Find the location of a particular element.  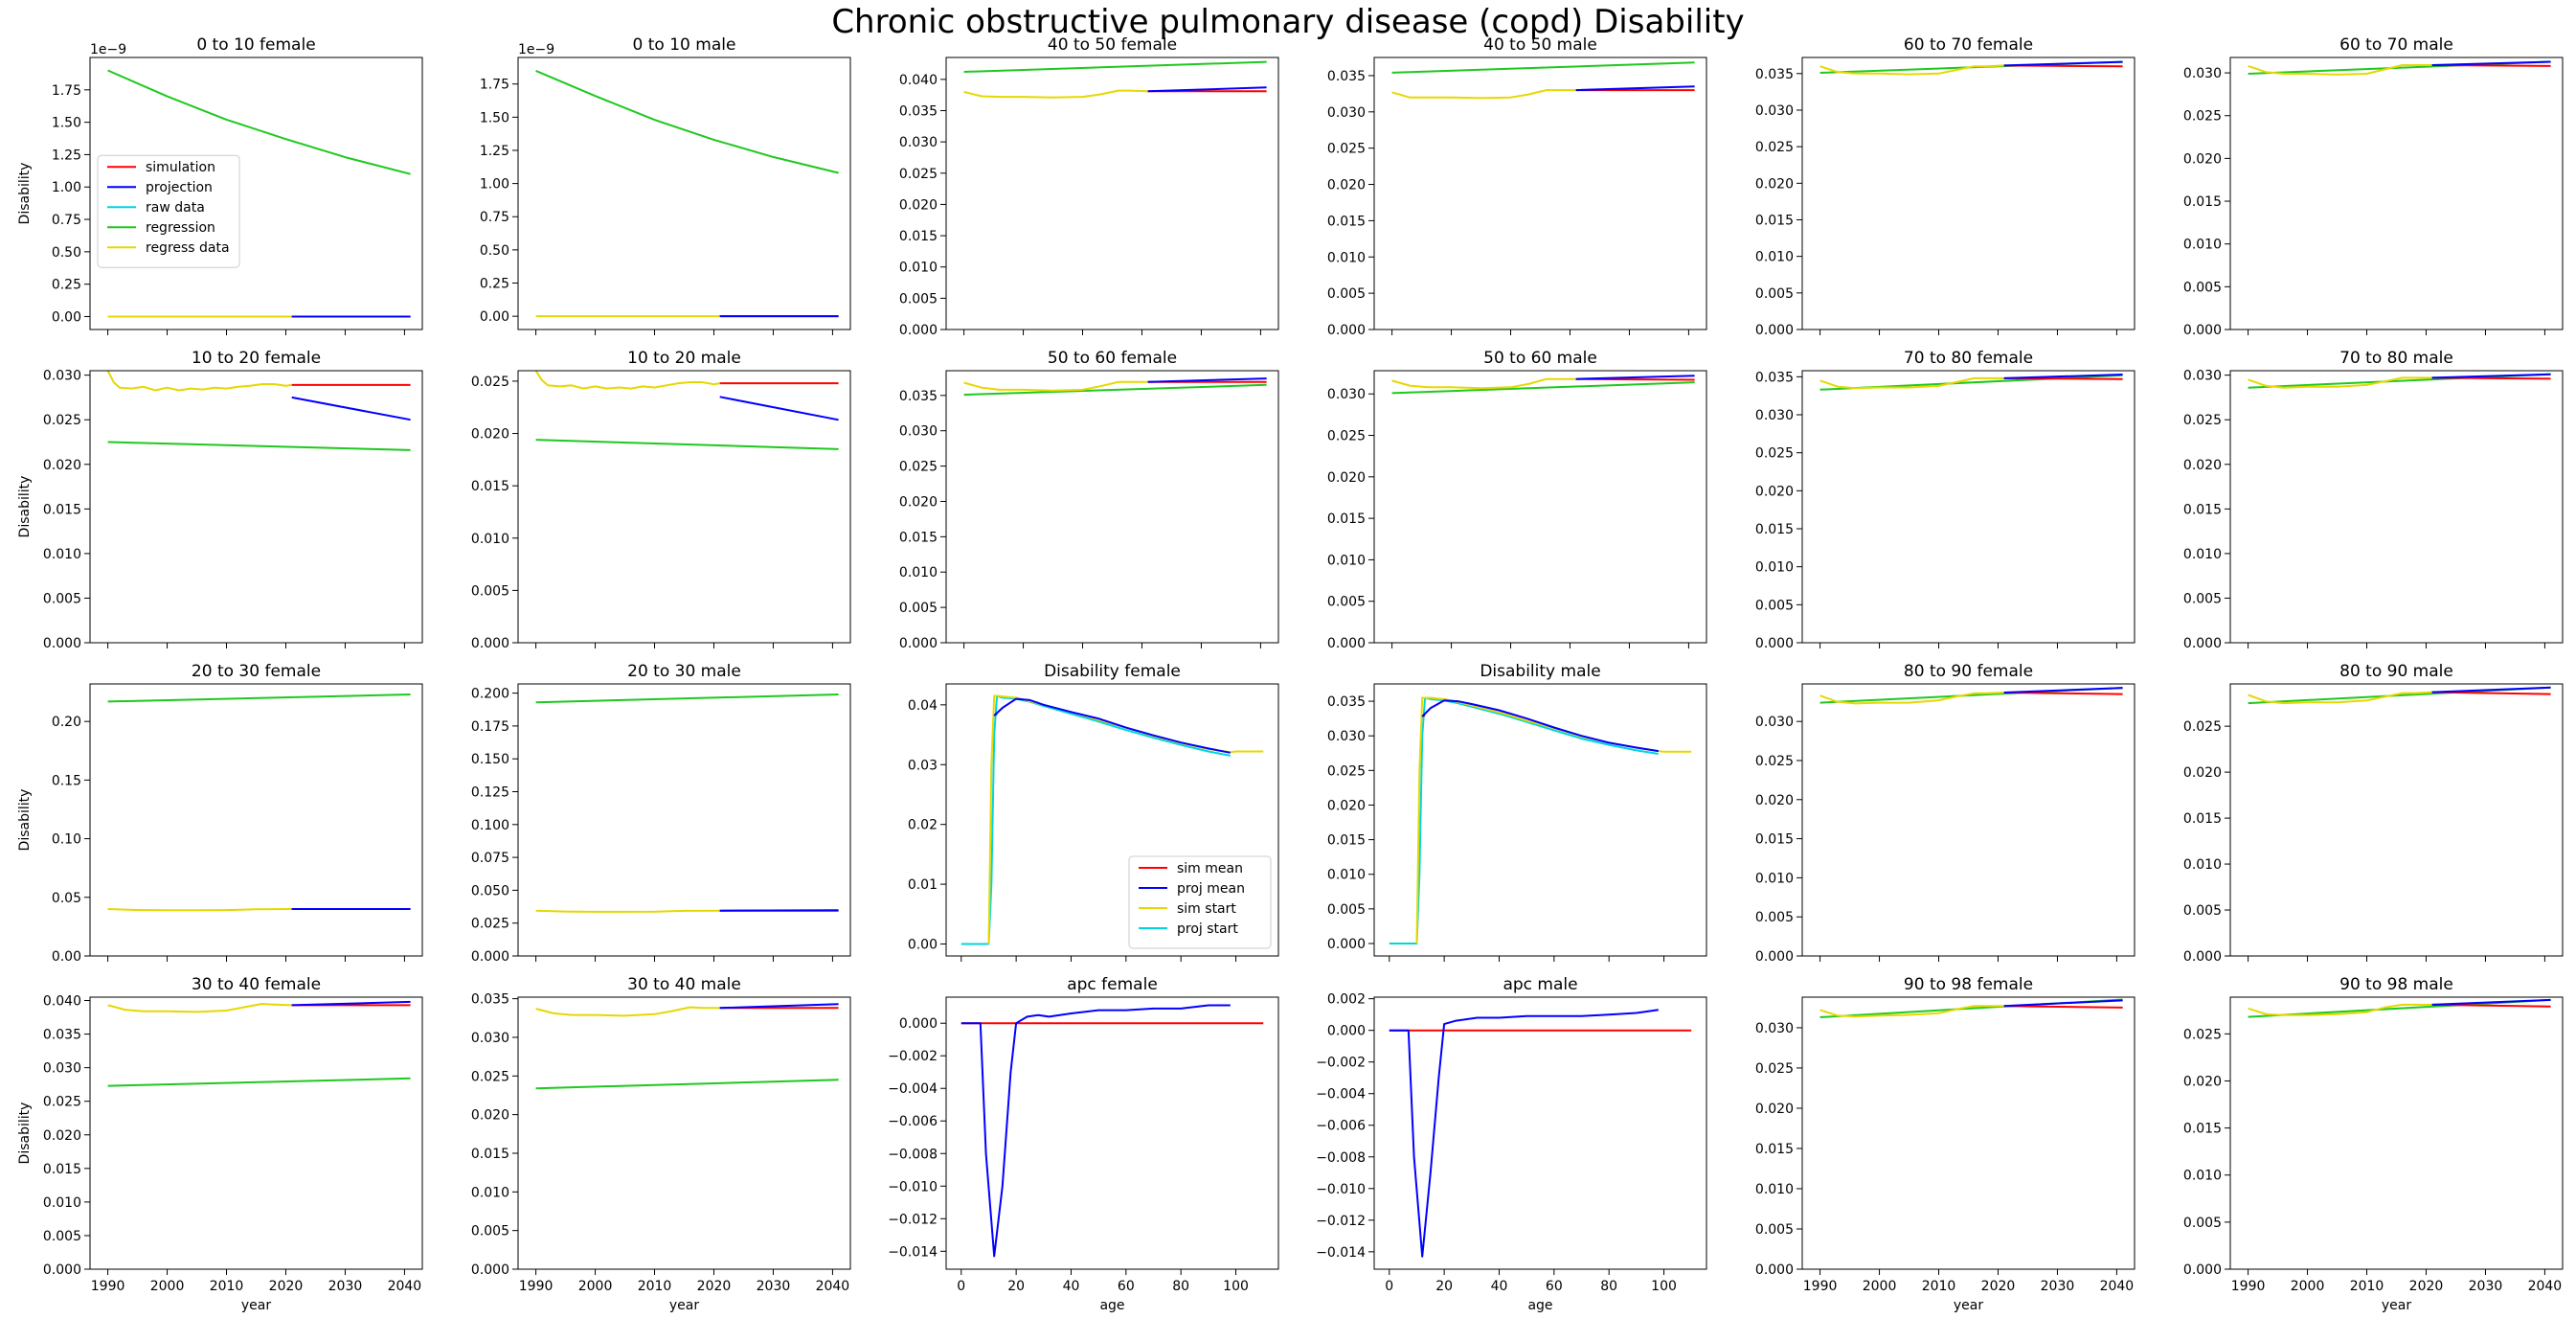

panel-title: Disability female is located at coordinates (1112, 671).